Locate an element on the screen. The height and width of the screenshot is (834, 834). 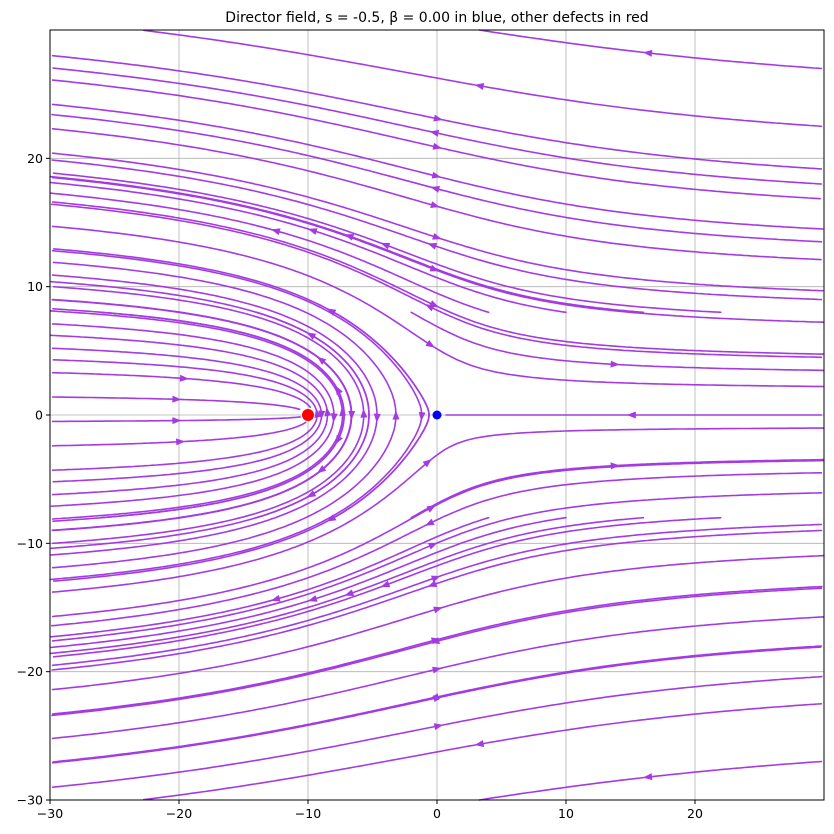
x-tick-label: −10 is located at coordinates (308, 813).